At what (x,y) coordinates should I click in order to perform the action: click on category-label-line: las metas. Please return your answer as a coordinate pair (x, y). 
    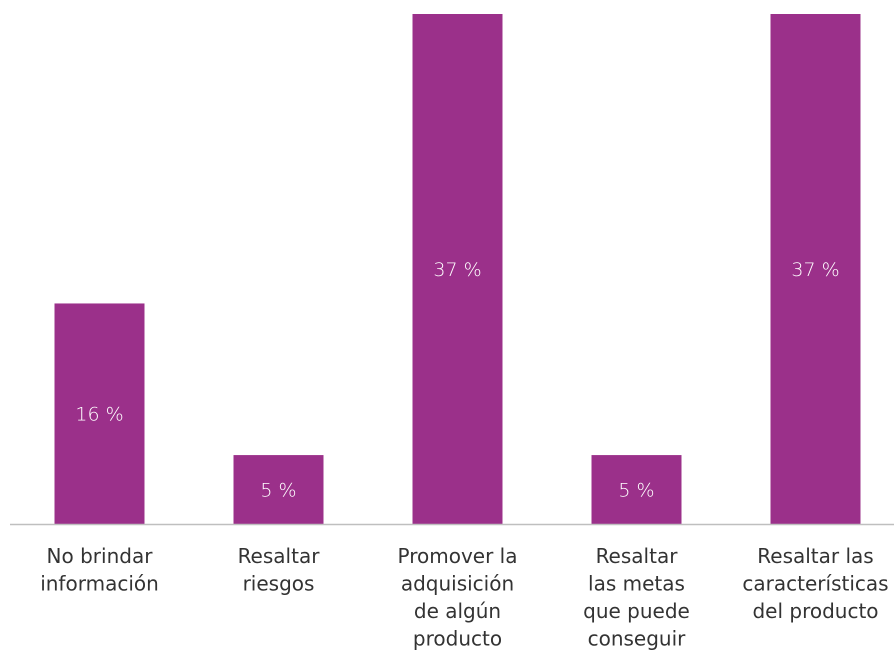
    Looking at the image, I should click on (636, 584).